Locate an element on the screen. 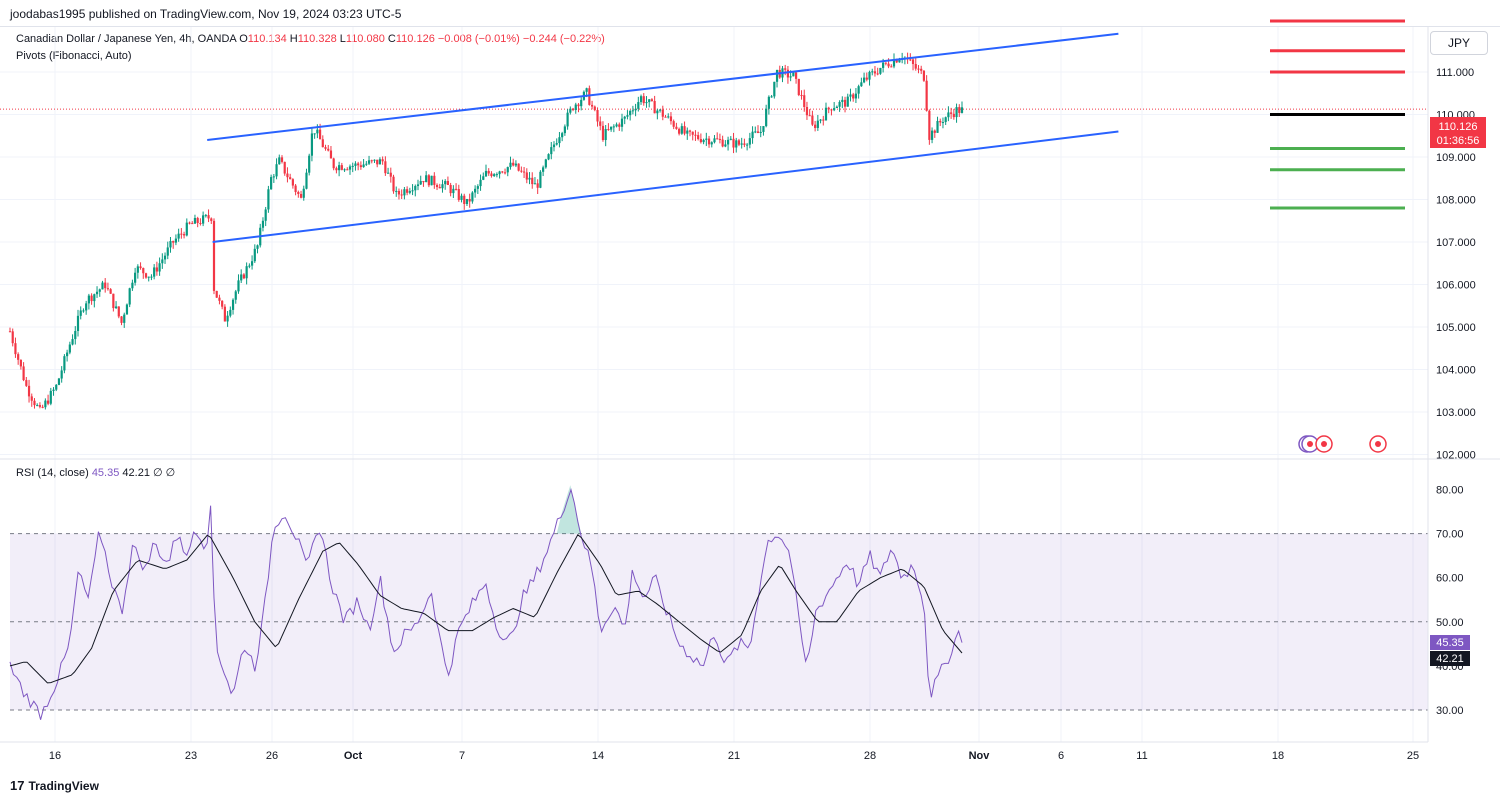 This screenshot has width=1500, height=802. price-tick-label: 104.000 is located at coordinates (1456, 371).